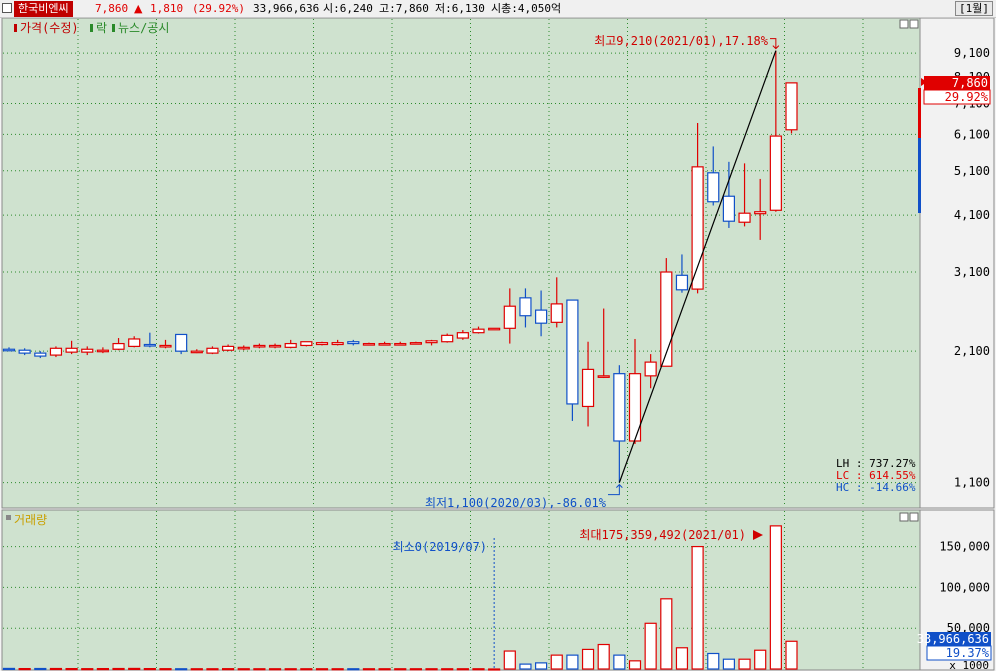 The width and height of the screenshot is (996, 671). What do you see at coordinates (440, 547) in the screenshot?
I see `min-volume-label: 최소0(2019/07)` at bounding box center [440, 547].